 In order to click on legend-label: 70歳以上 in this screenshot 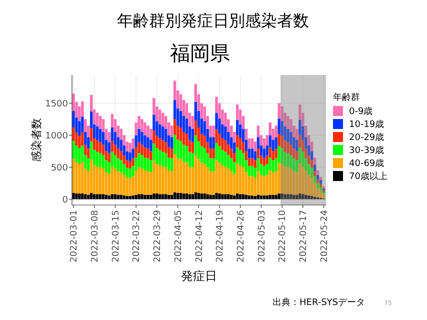, I will do `click(368, 176)`.